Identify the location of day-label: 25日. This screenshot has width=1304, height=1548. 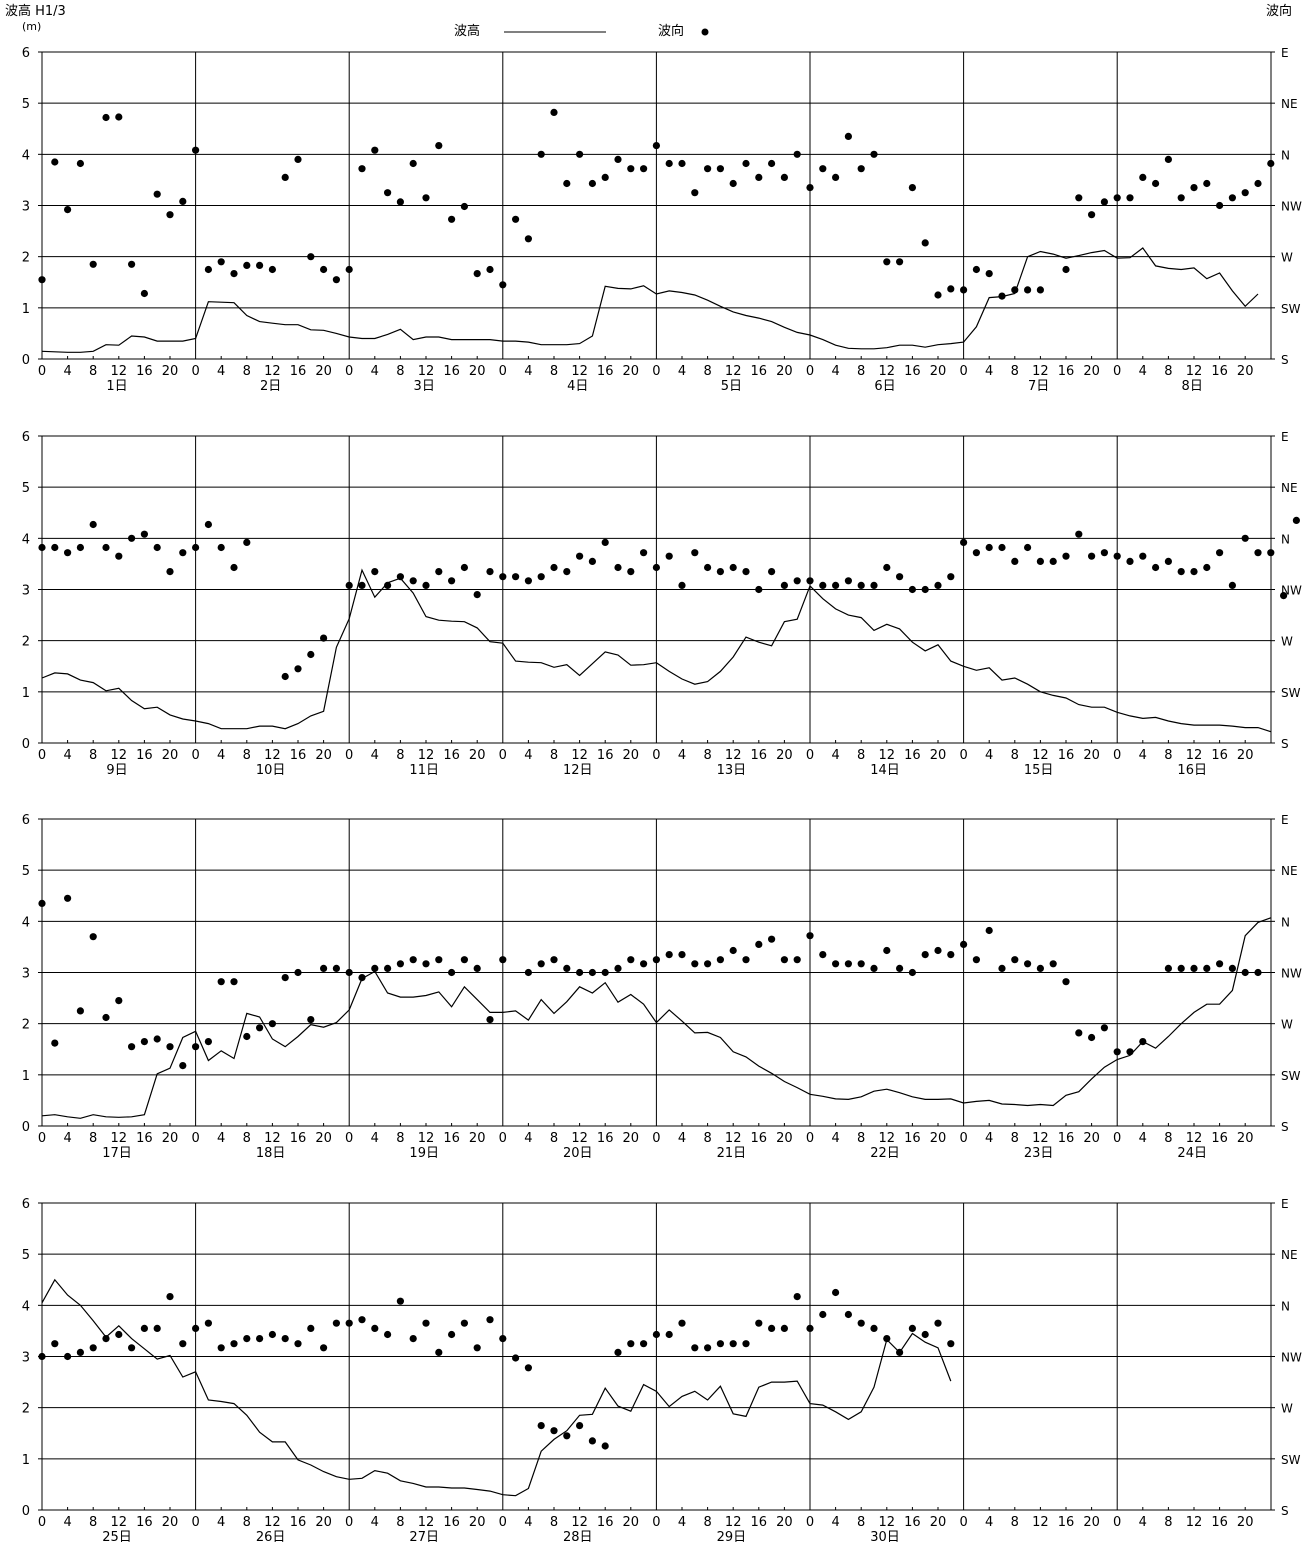
(117, 1537).